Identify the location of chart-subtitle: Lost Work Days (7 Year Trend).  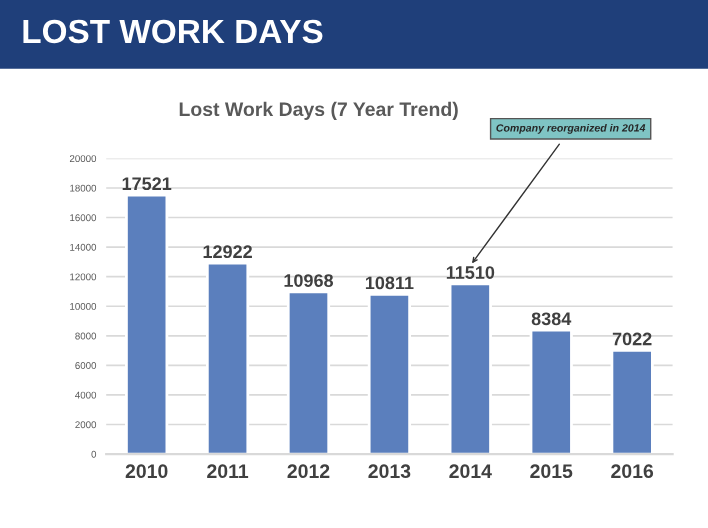
(318, 110).